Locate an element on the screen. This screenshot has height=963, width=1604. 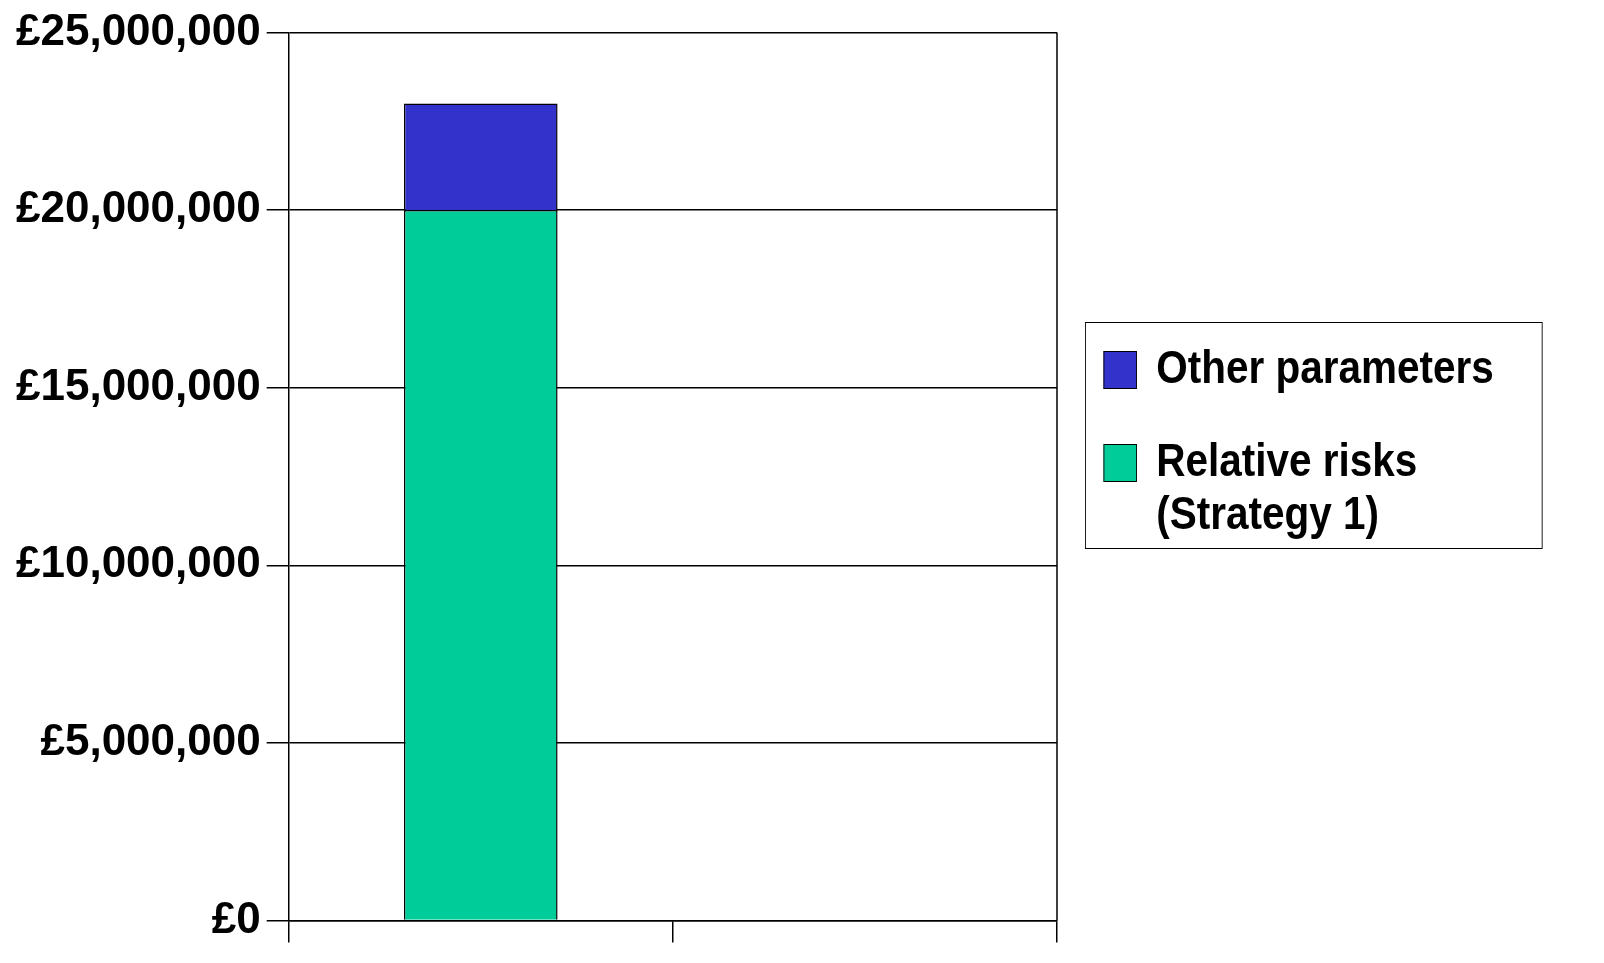
y-tick-label: £5,000,000 is located at coordinates (150, 740).